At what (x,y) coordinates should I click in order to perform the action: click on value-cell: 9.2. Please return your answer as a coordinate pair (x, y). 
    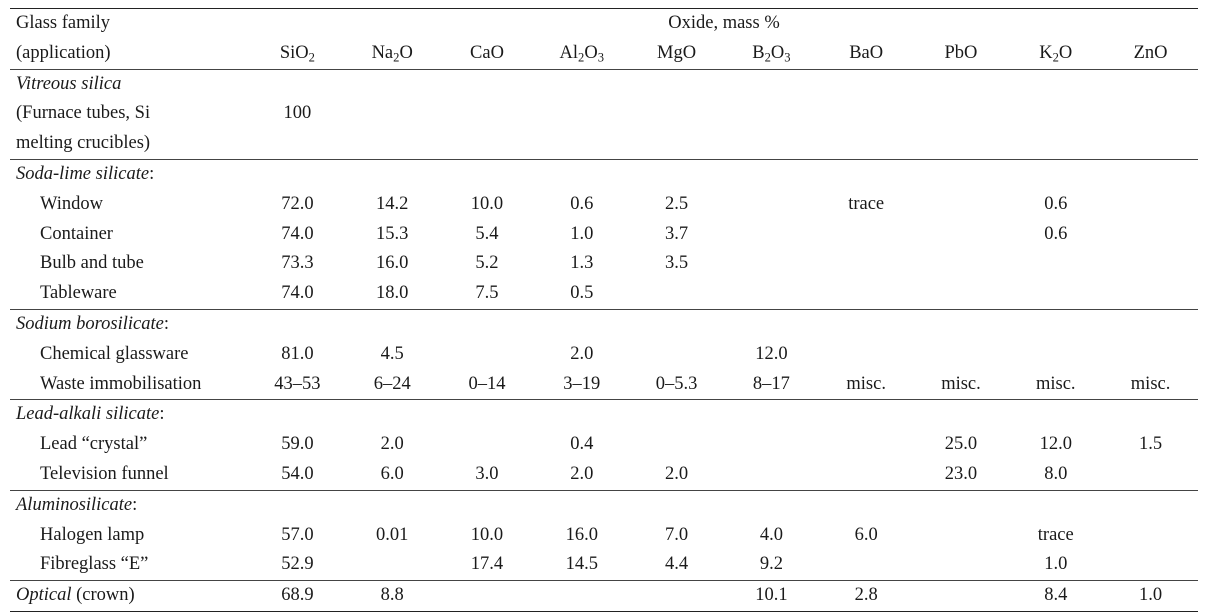
    Looking at the image, I should click on (771, 564).